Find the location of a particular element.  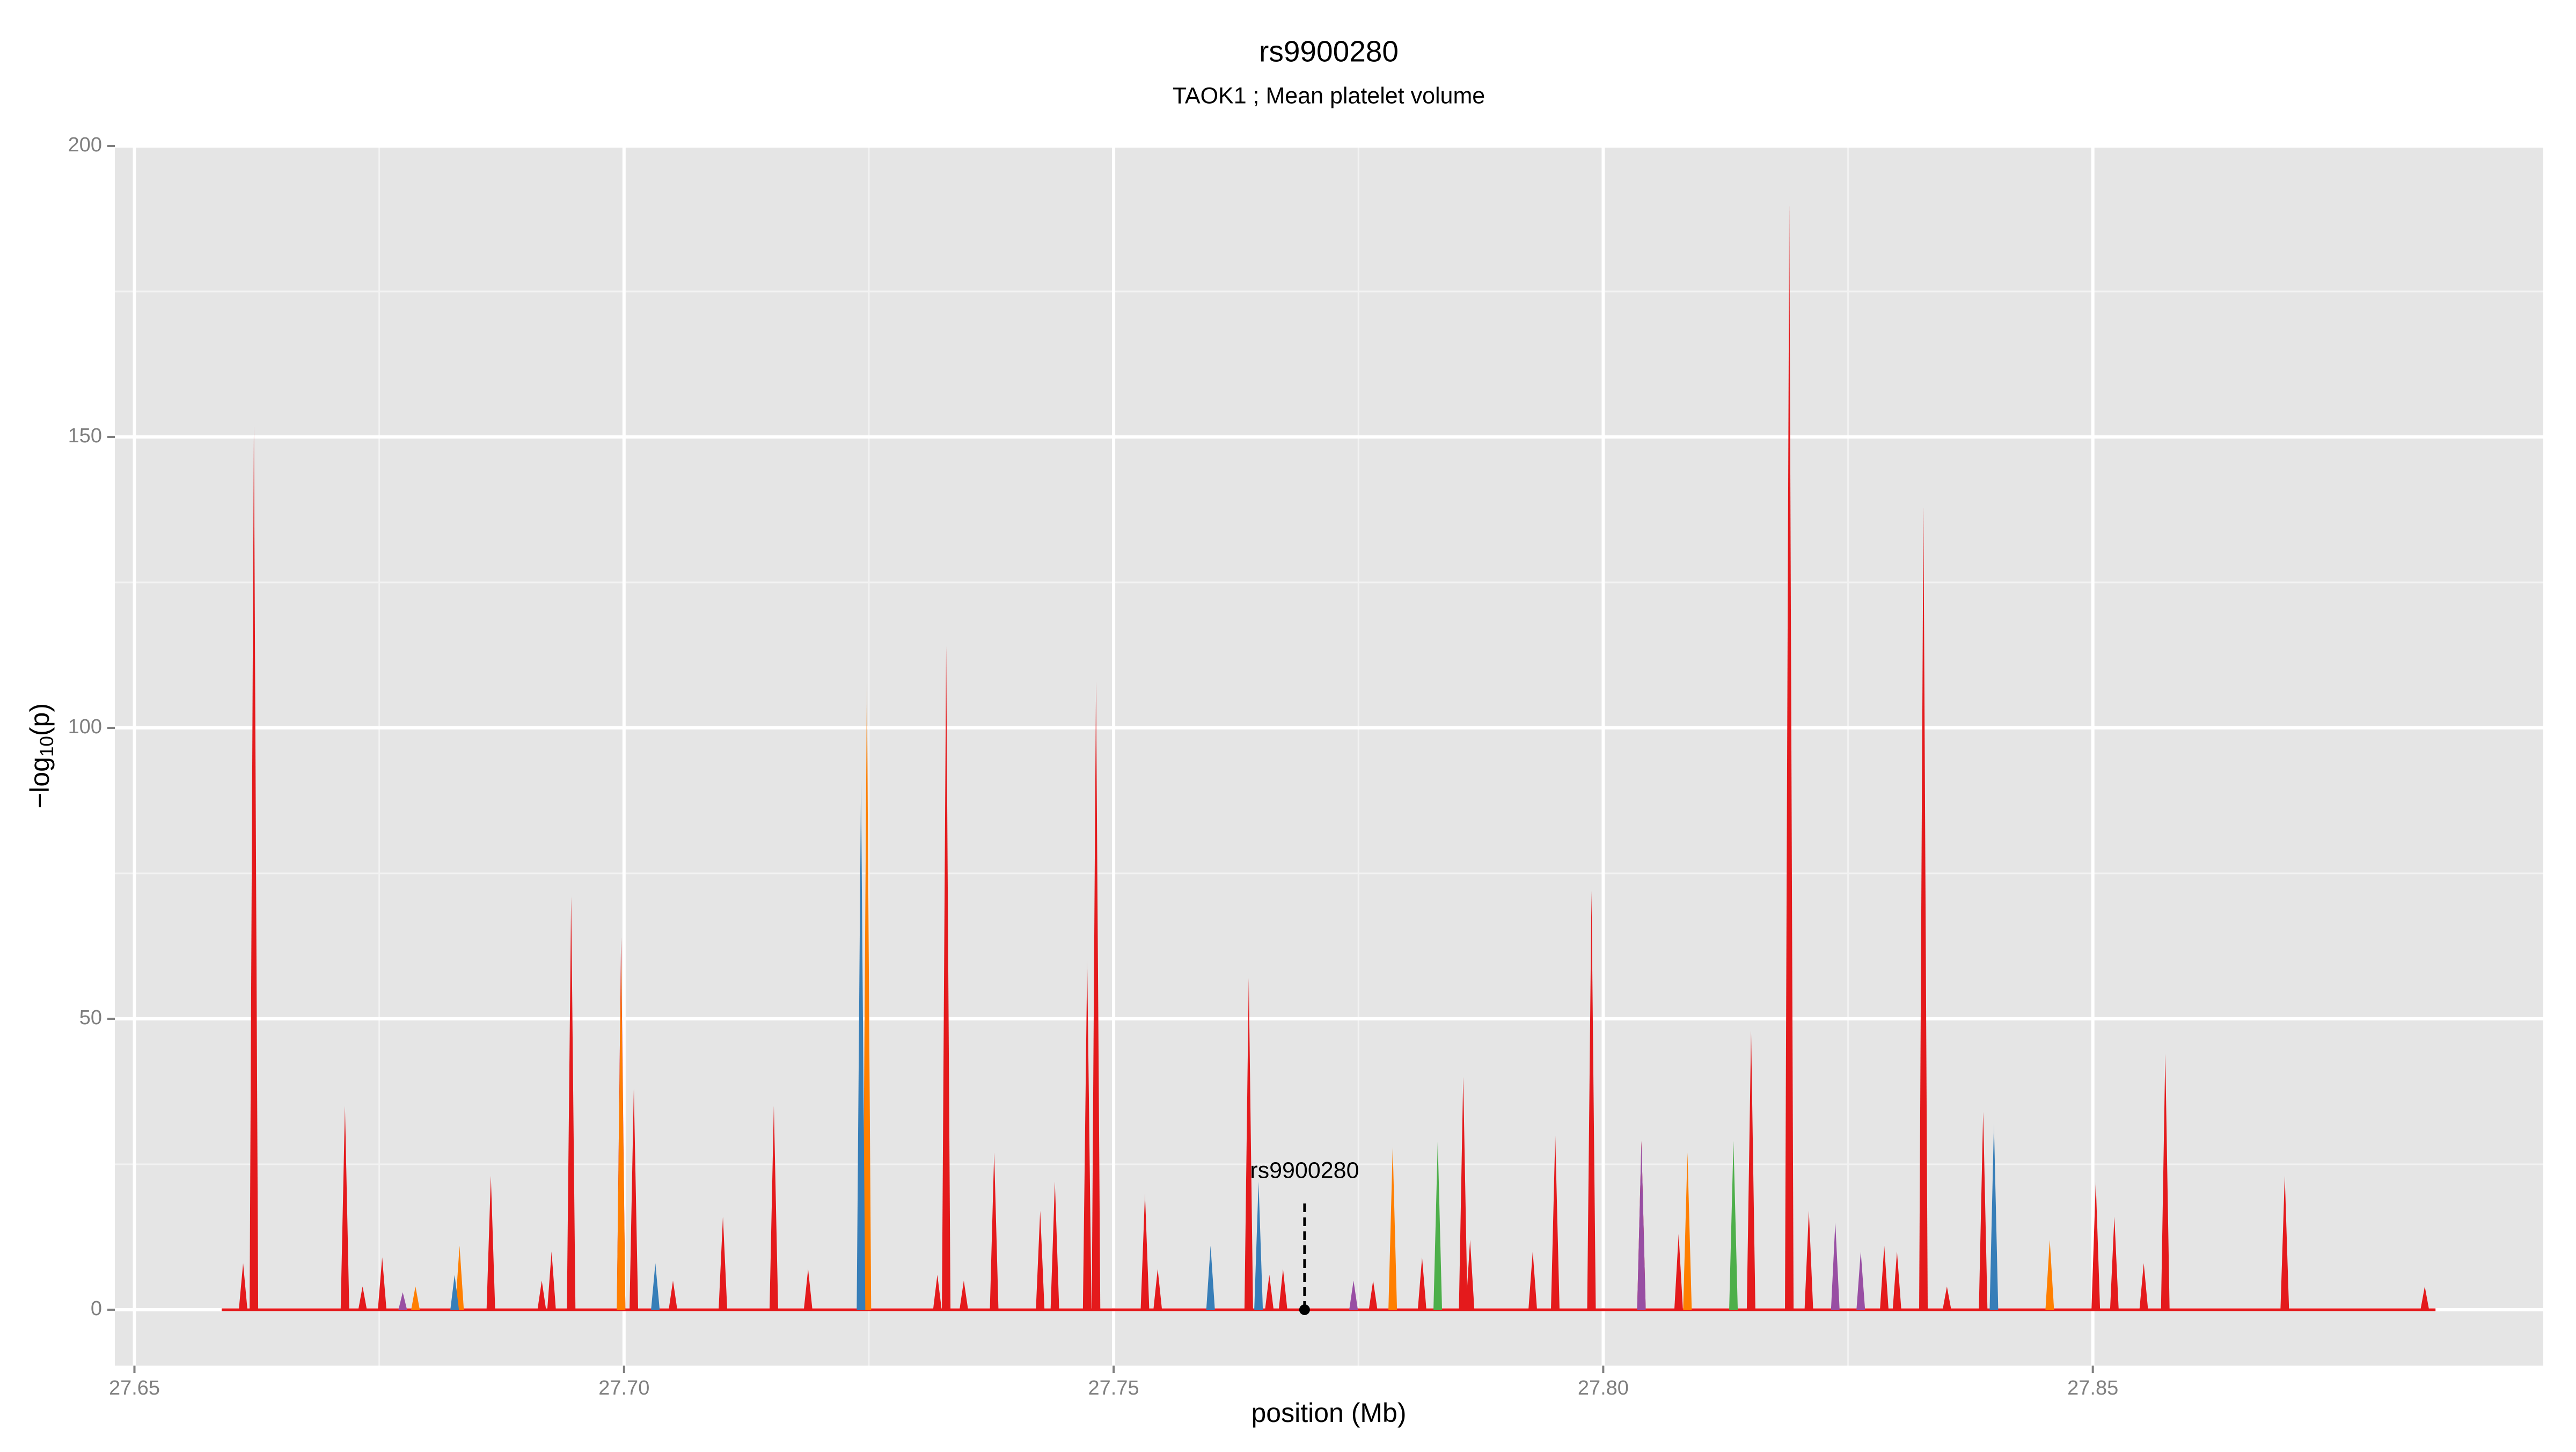

y-tick-label: 0 is located at coordinates (96, 1308).